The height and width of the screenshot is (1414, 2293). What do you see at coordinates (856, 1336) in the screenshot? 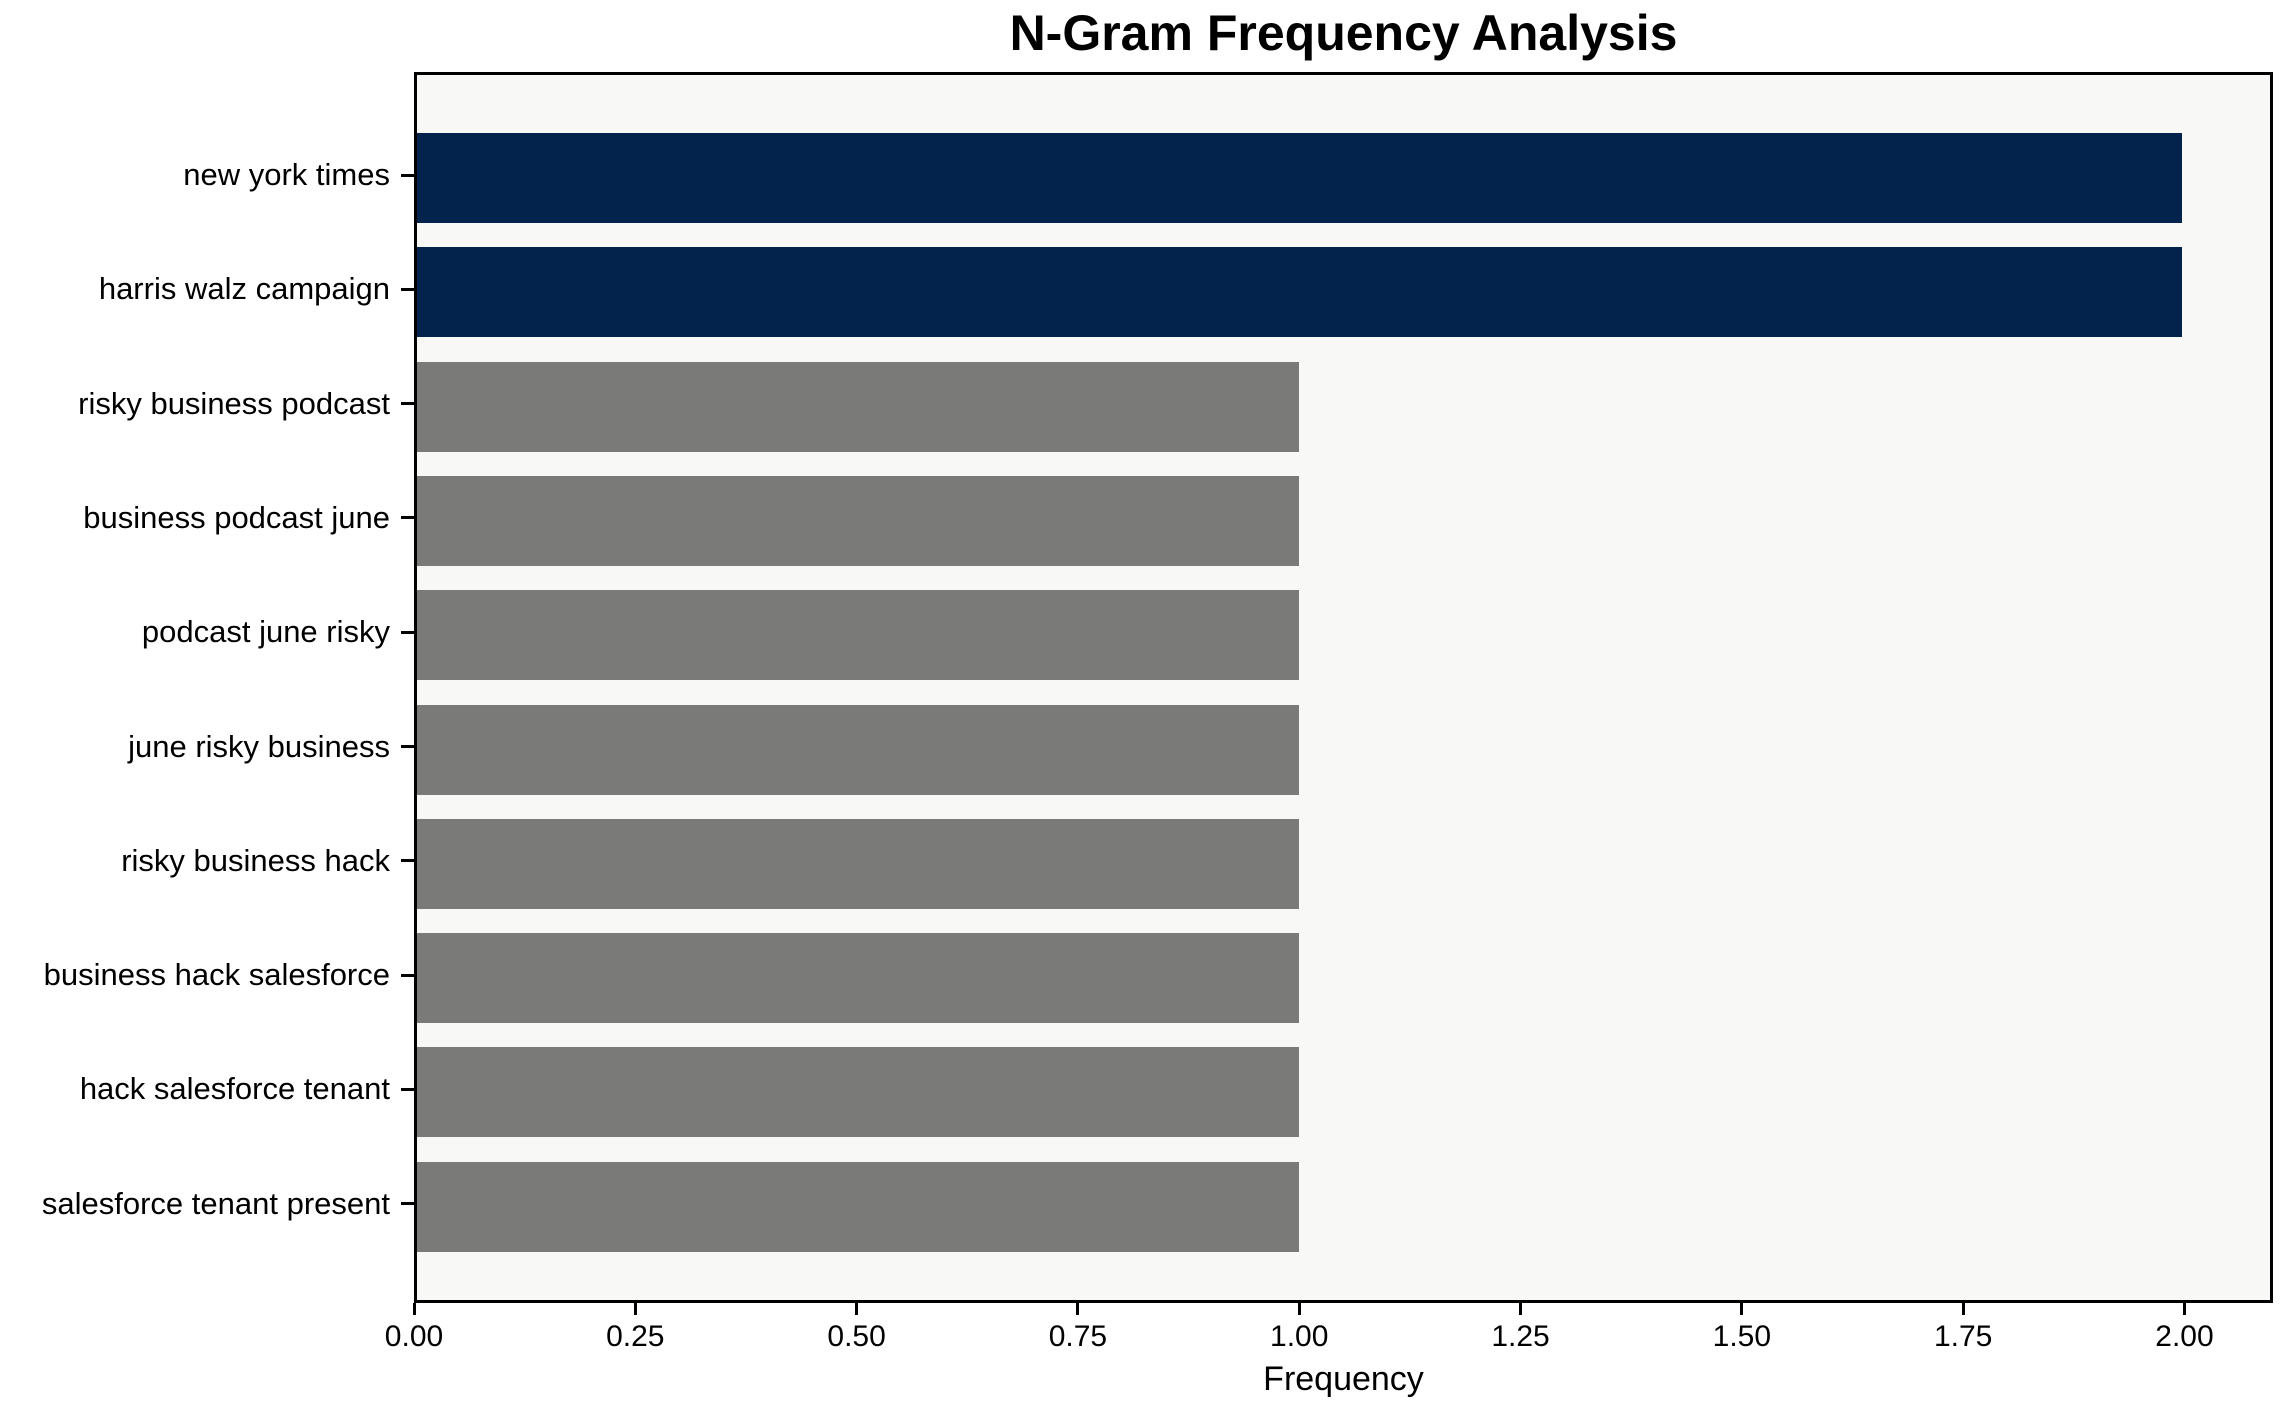
I see `x-tick-label: 0.50` at bounding box center [856, 1336].